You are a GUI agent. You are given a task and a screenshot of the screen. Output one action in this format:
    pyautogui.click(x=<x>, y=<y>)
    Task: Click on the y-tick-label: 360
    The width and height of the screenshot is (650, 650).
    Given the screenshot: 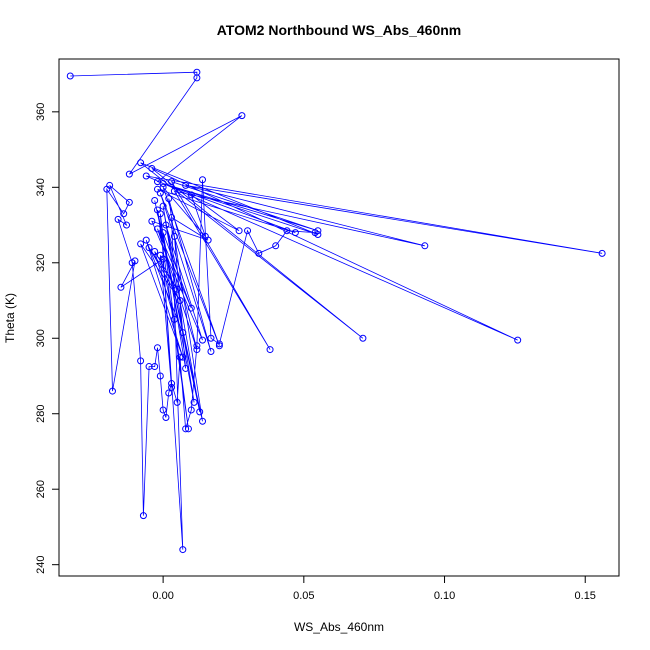 What is the action you would take?
    pyautogui.click(x=41, y=112)
    